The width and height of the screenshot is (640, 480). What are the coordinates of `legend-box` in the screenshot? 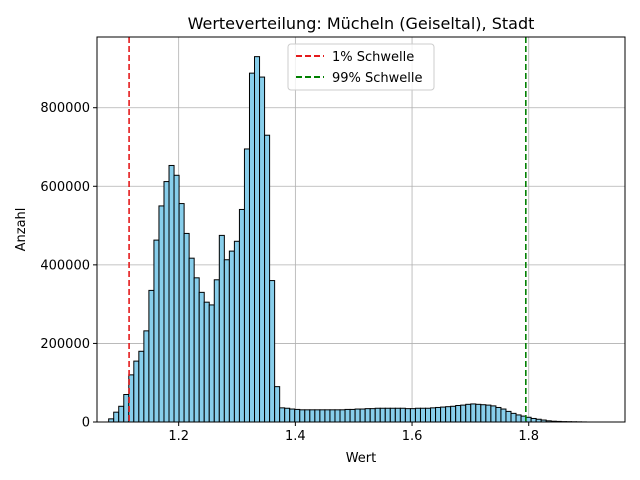 It's located at (361, 67).